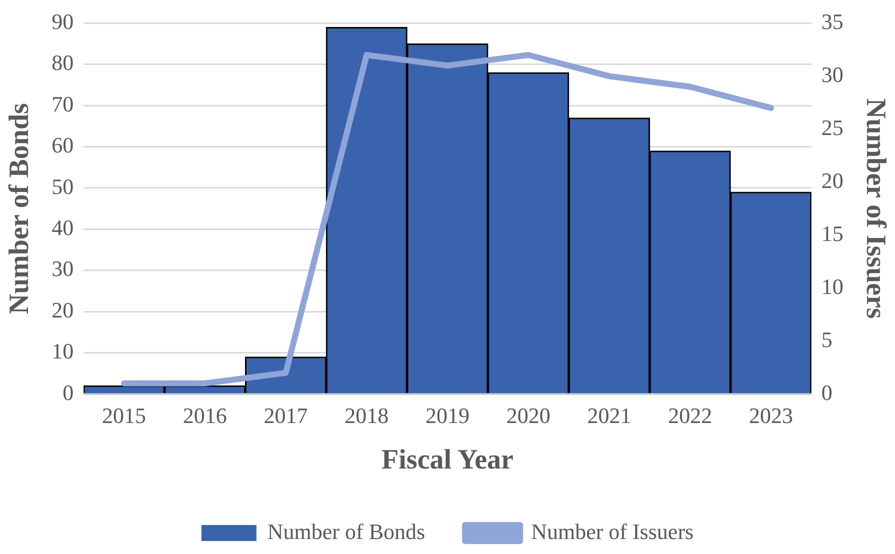 This screenshot has width=895, height=554. What do you see at coordinates (346, 531) in the screenshot?
I see `legend-label: Number of Bonds` at bounding box center [346, 531].